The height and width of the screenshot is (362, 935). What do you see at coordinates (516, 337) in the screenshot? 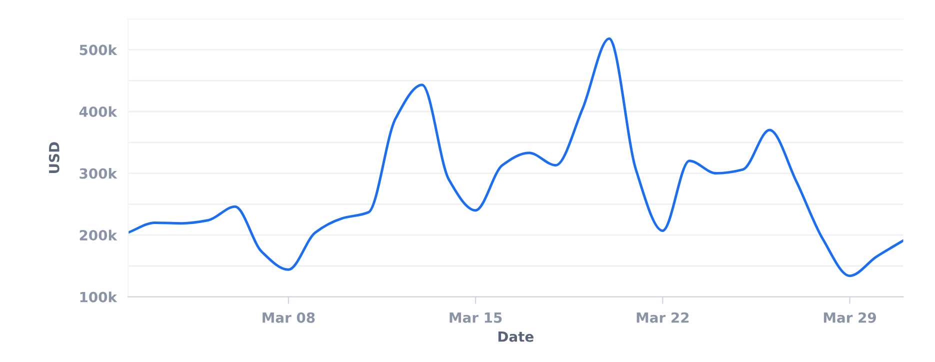
I see `x-axis-title: Date` at bounding box center [516, 337].